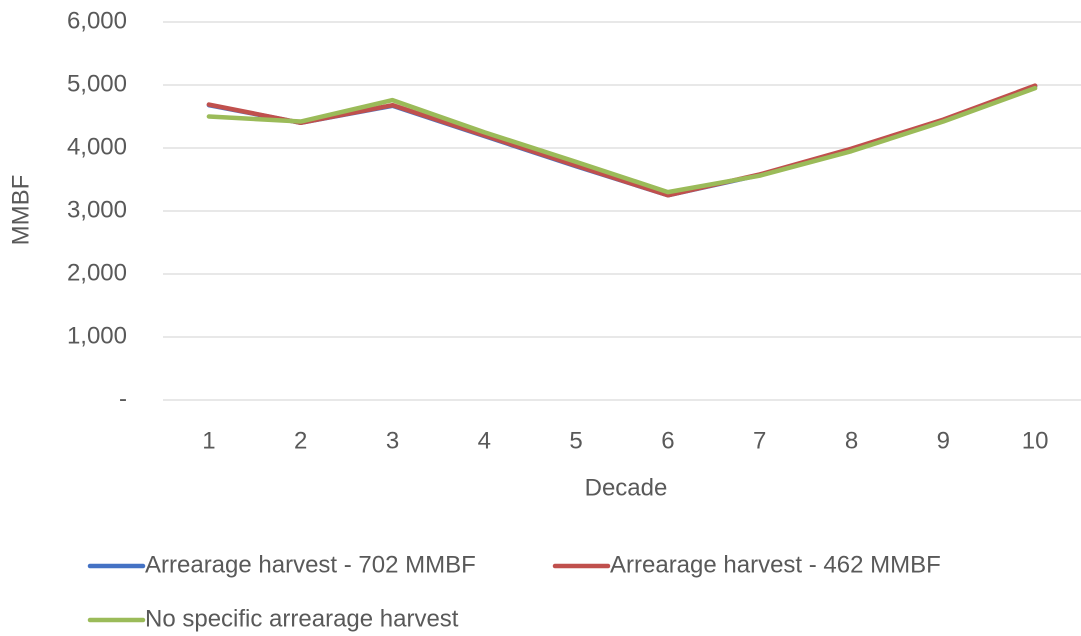 Image resolution: width=1081 pixels, height=636 pixels. I want to click on y-tick-label: -, so click(123, 398).